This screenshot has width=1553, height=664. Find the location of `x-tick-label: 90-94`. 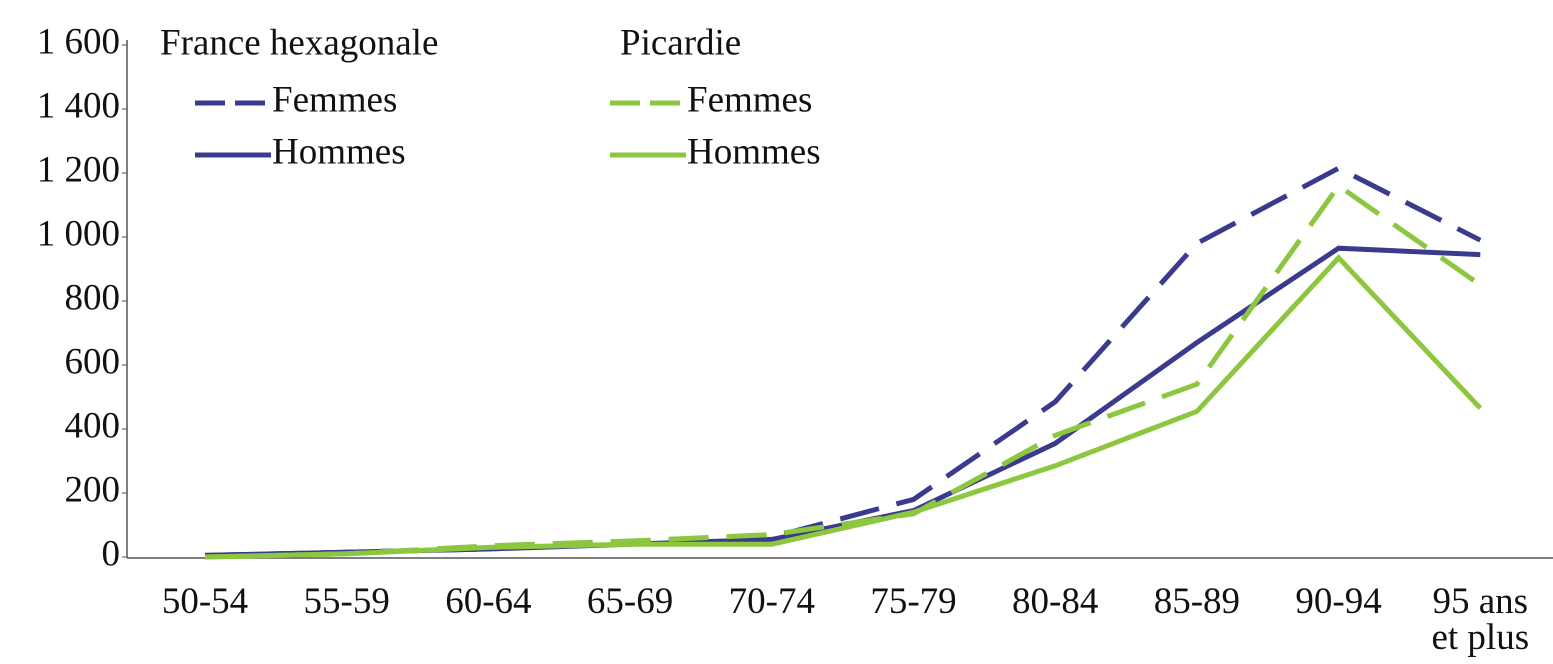

x-tick-label: 90-94 is located at coordinates (1338, 601).